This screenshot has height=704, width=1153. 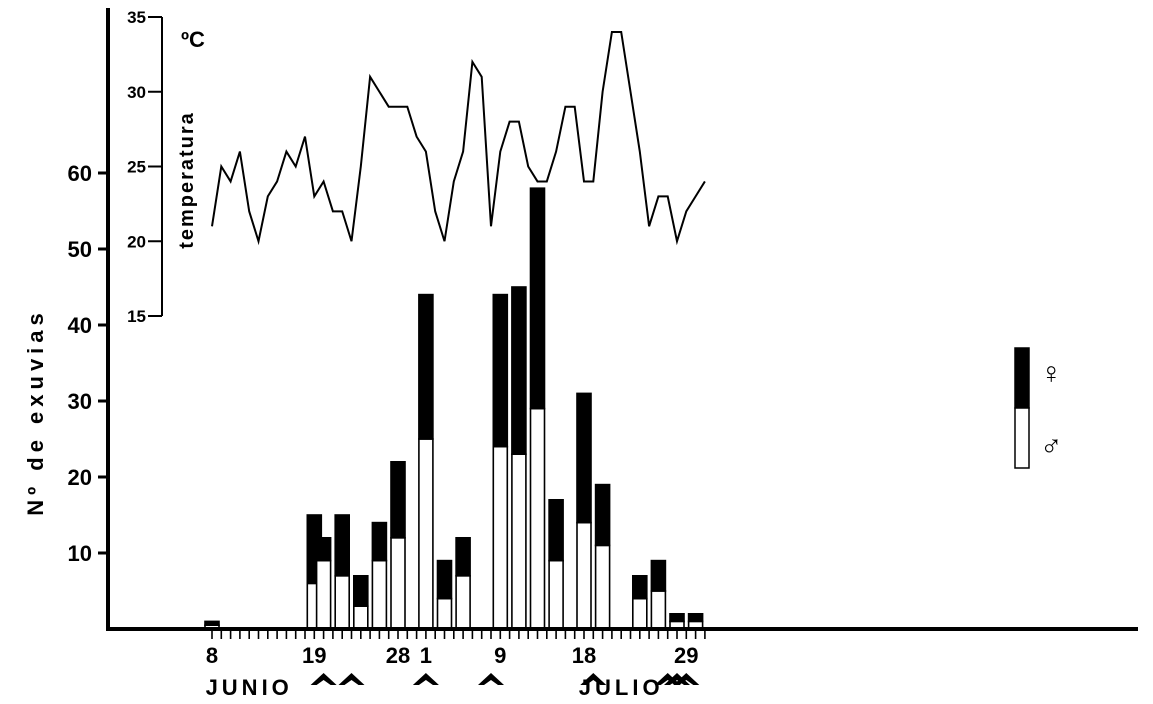 I want to click on x-tick-label: 29, so click(x=686, y=655).